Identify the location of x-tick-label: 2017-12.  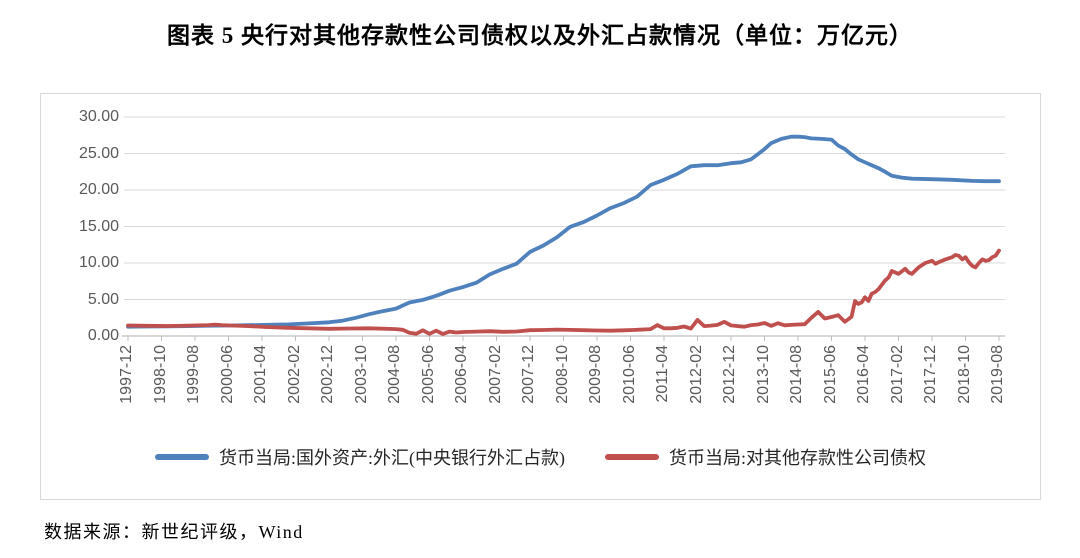
(930, 374).